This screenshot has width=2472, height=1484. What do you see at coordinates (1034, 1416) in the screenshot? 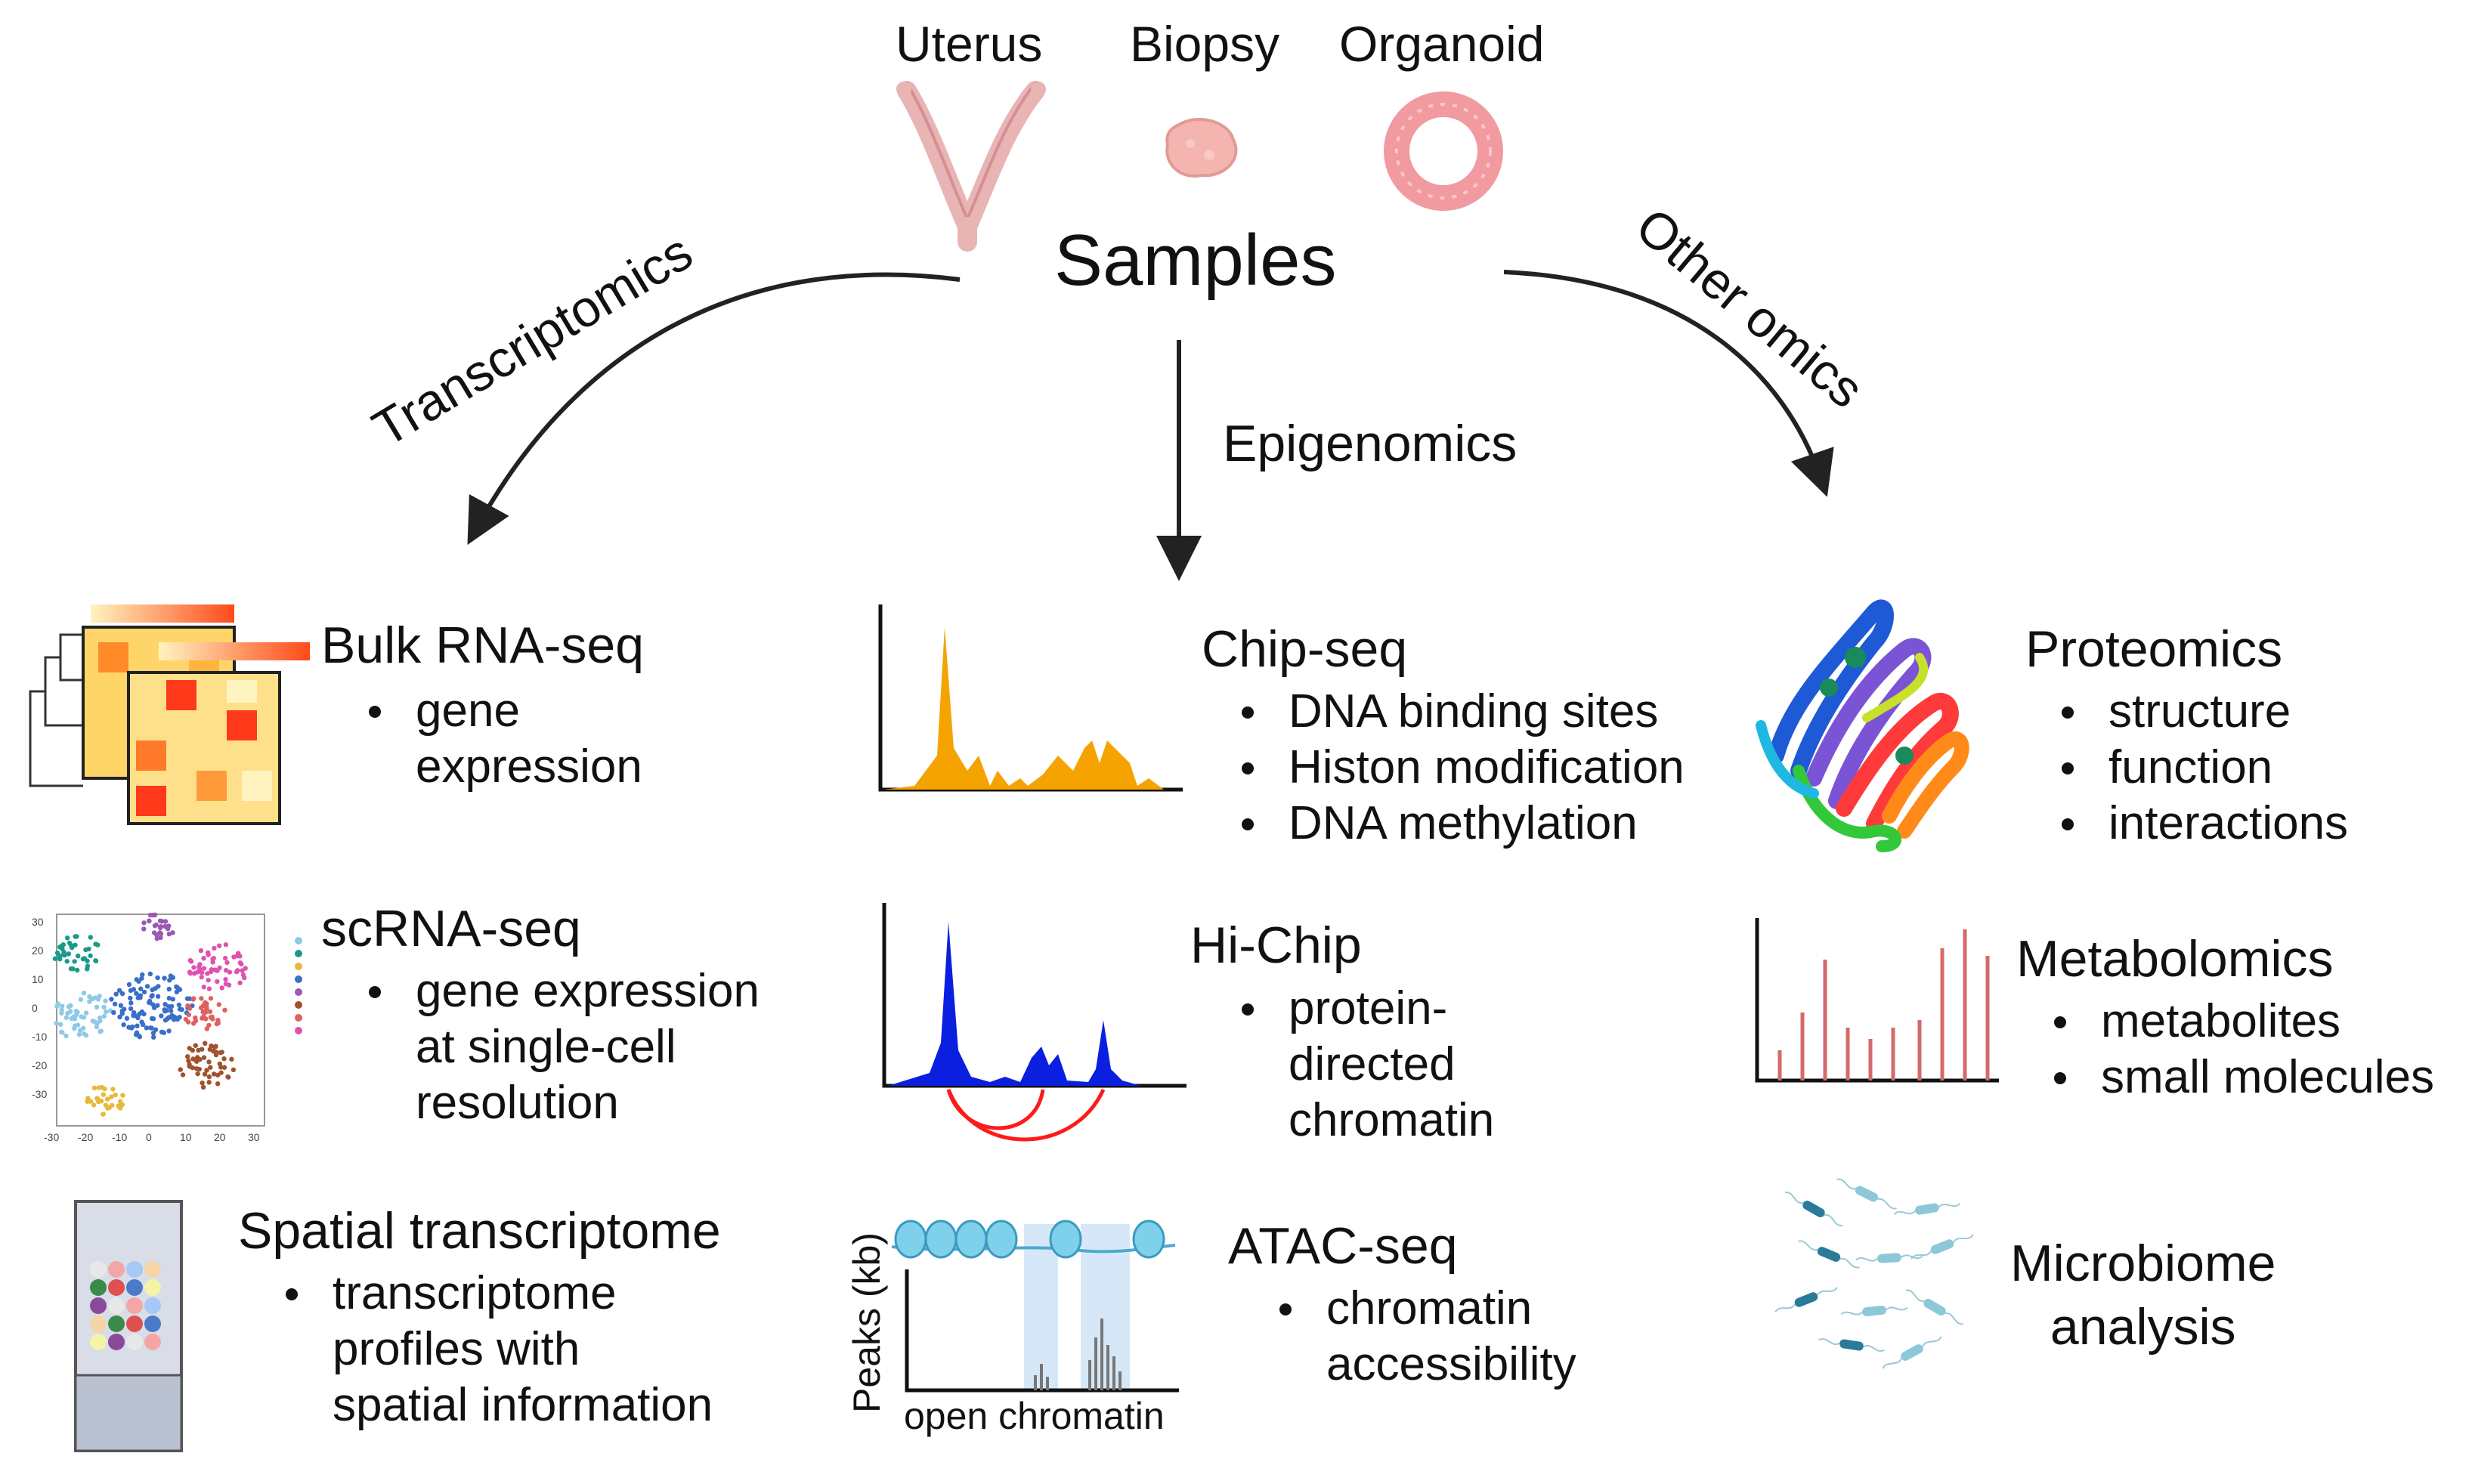
I see `atac-xlabel: open chromatin` at bounding box center [1034, 1416].